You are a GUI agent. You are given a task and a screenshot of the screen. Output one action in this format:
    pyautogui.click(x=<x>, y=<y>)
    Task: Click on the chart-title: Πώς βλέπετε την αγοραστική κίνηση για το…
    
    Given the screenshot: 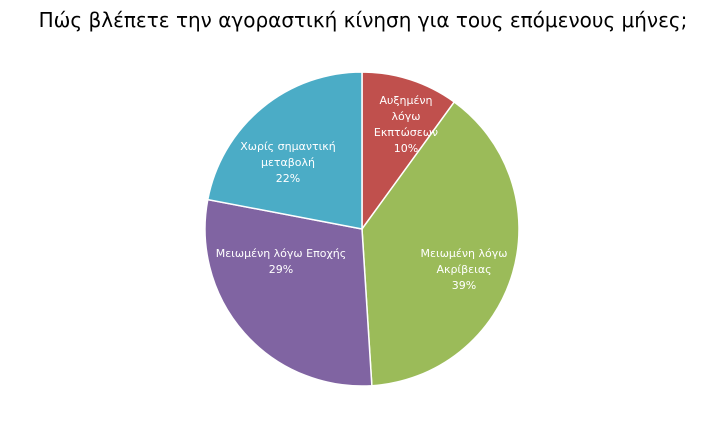 What is the action you would take?
    pyautogui.click(x=363, y=20)
    